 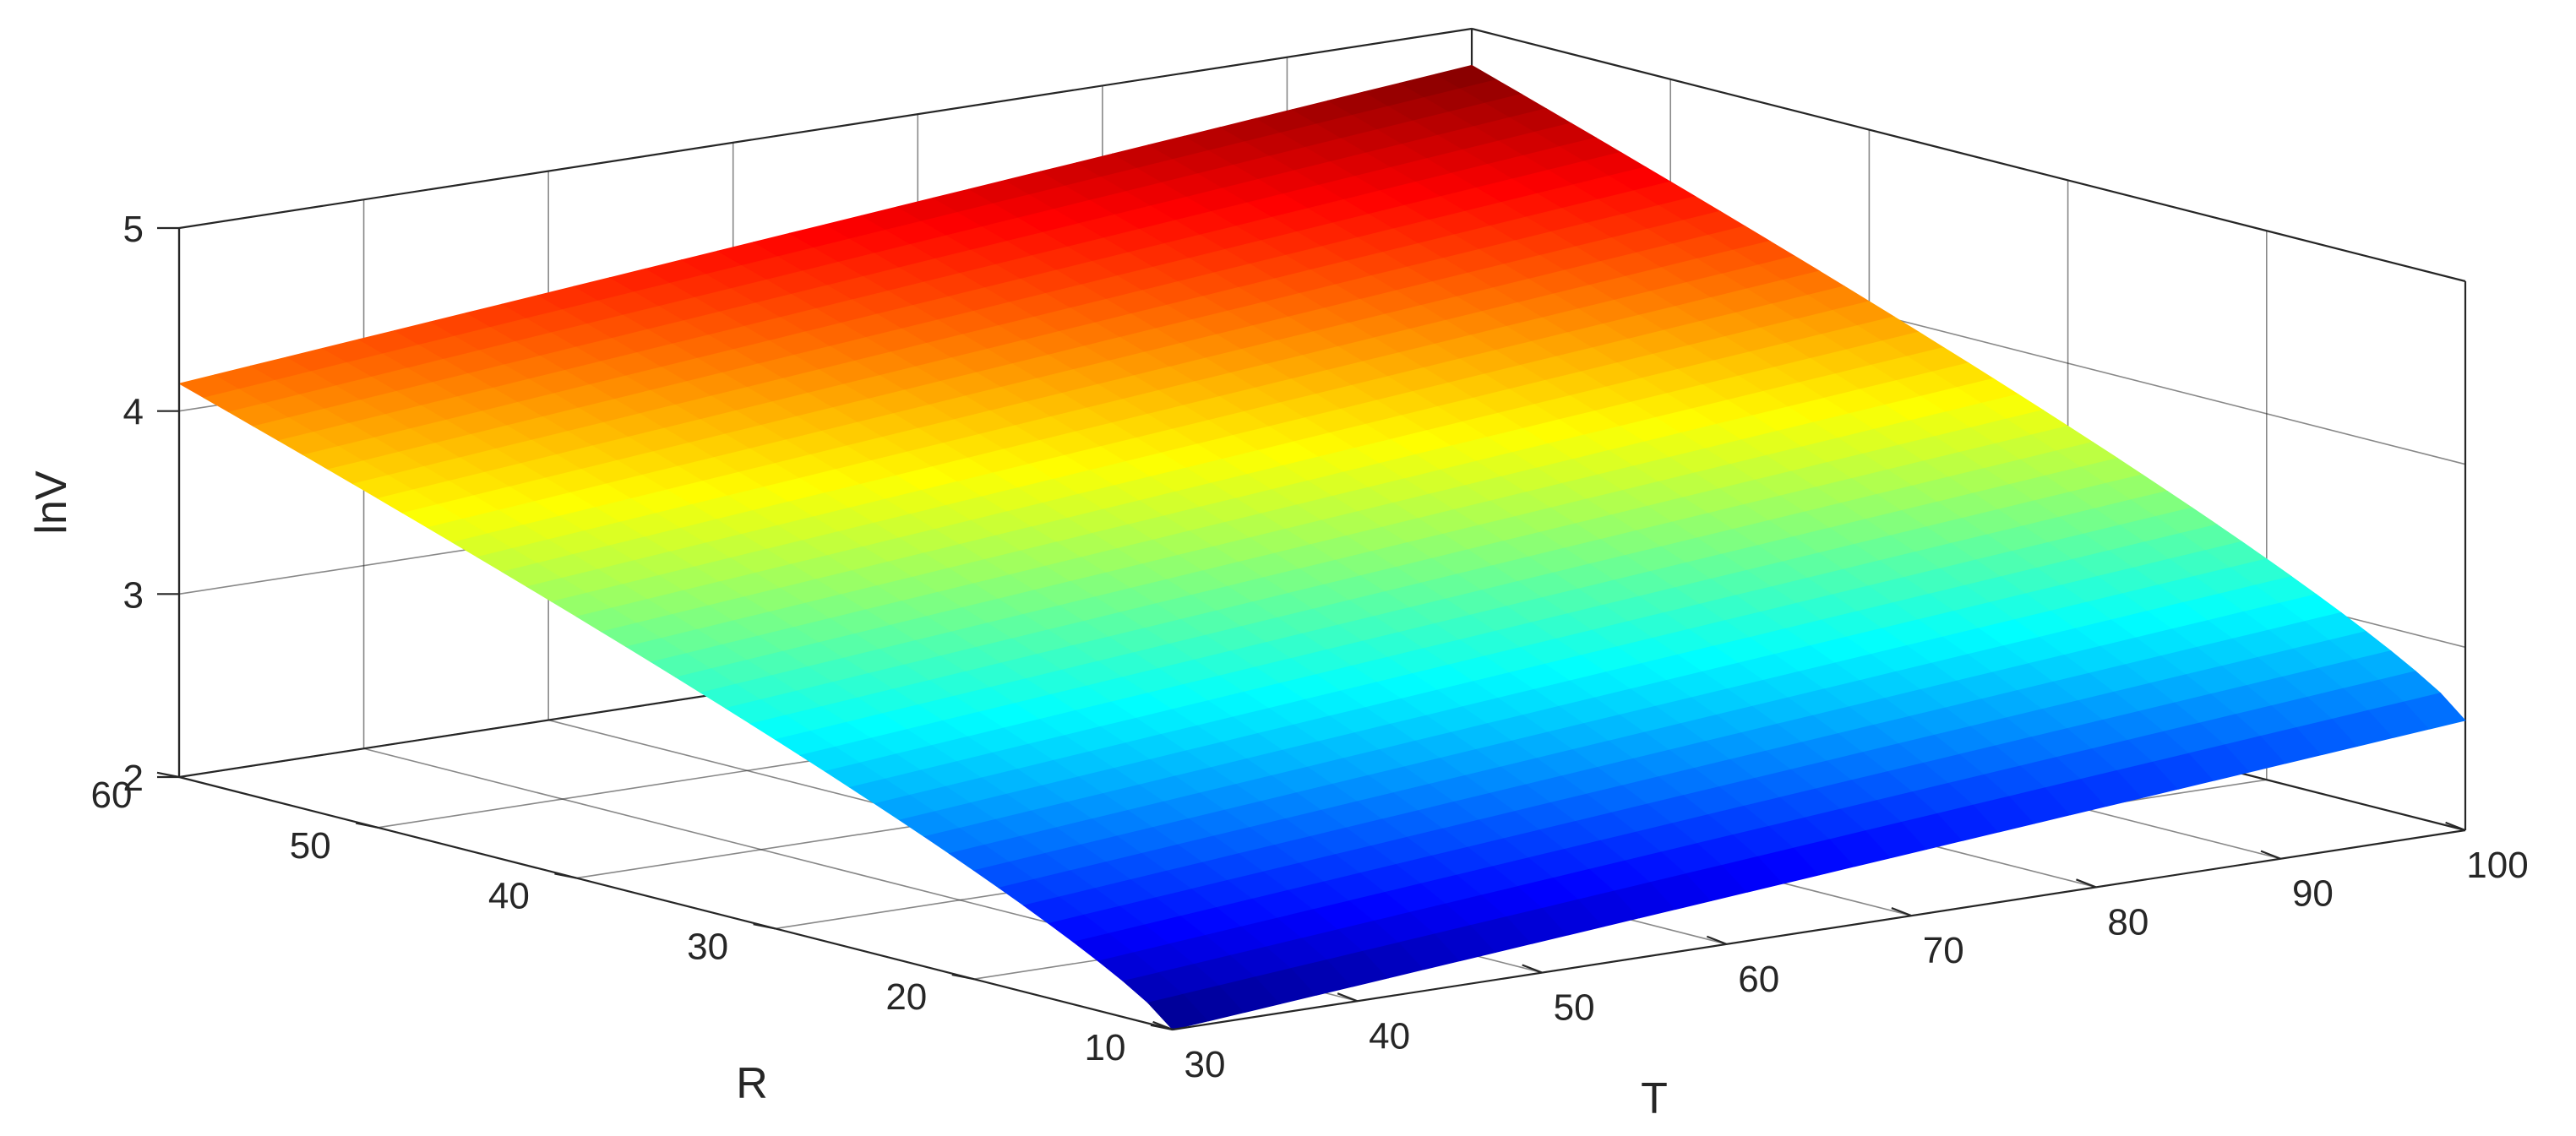 What do you see at coordinates (1819, 930) in the screenshot?
I see `x-axis-line` at bounding box center [1819, 930].